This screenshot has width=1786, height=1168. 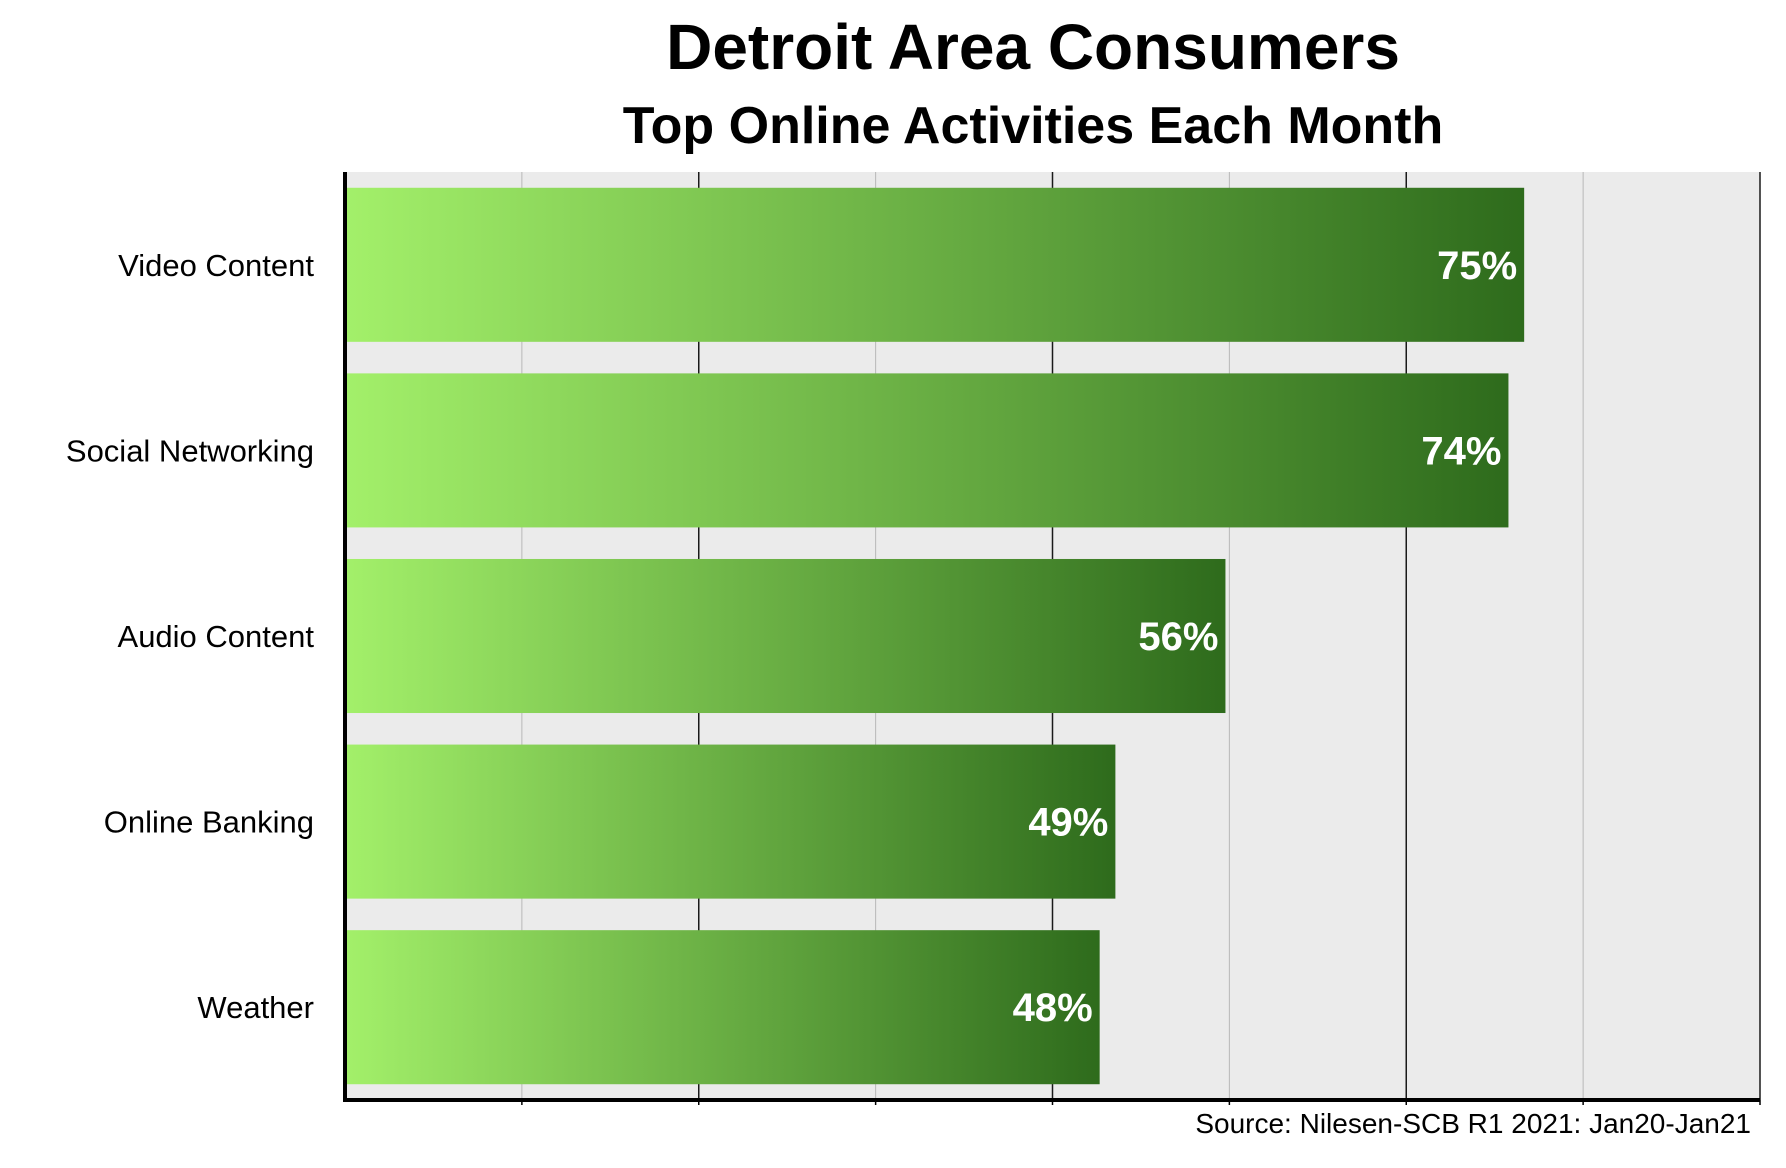 I want to click on category-label: Video Content, so click(x=216, y=265).